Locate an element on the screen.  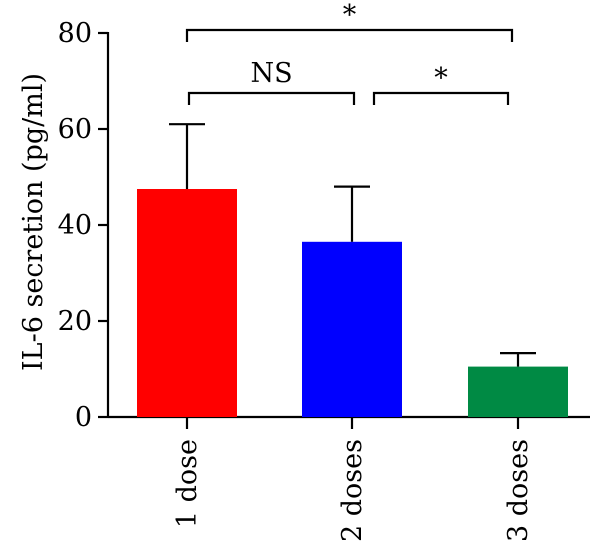
x-tick-label: 2 doses is located at coordinates (352, 490).